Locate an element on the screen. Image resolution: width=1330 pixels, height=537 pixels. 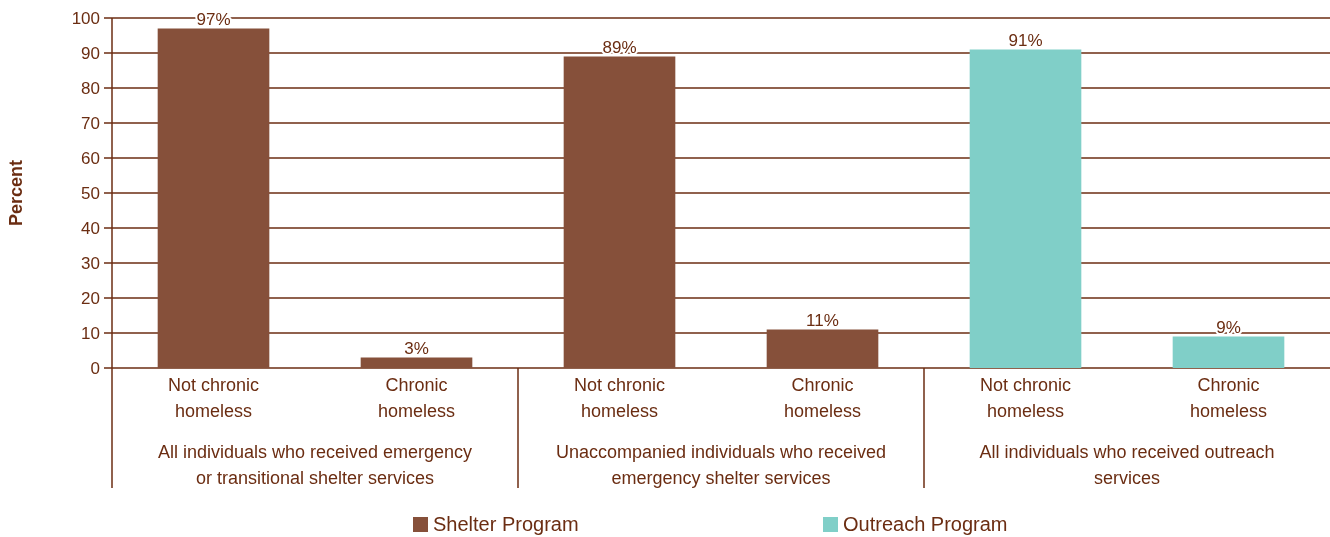
y-axis-title: Percent is located at coordinates (16, 193).